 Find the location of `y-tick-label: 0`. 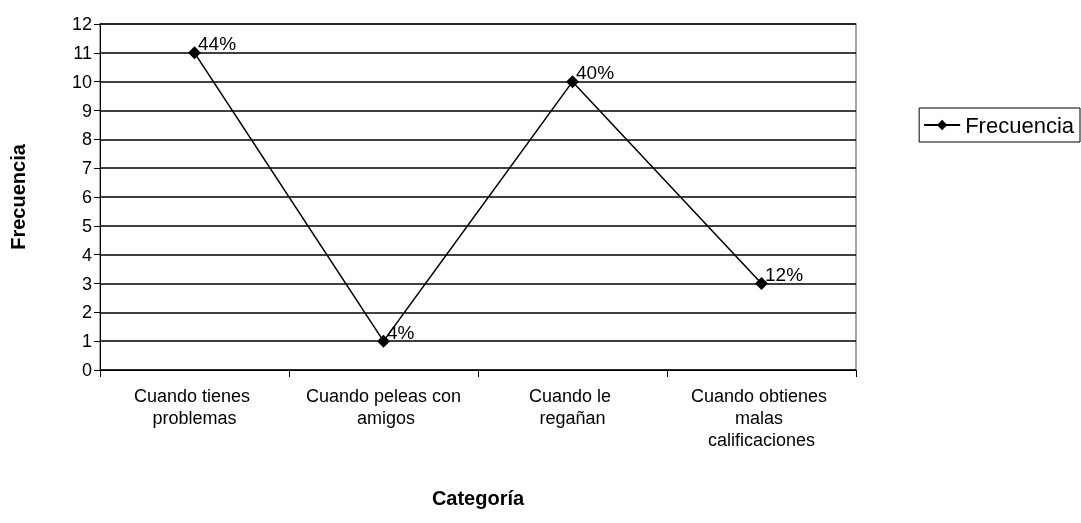

y-tick-label: 0 is located at coordinates (86, 370).